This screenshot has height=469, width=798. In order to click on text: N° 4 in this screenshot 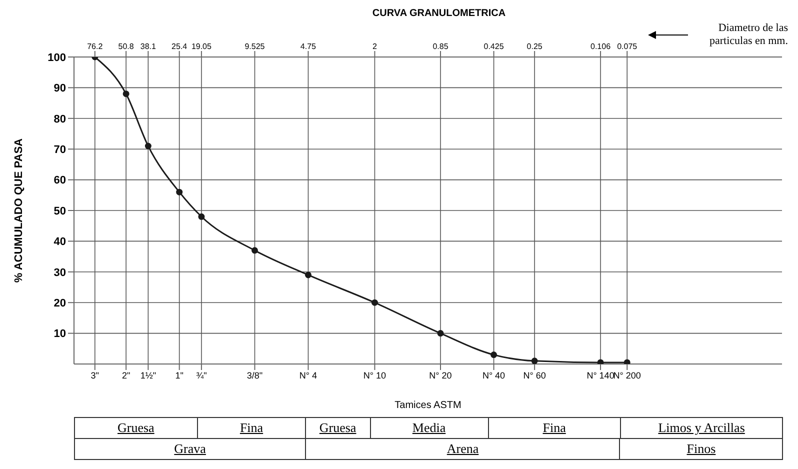, I will do `click(308, 375)`.